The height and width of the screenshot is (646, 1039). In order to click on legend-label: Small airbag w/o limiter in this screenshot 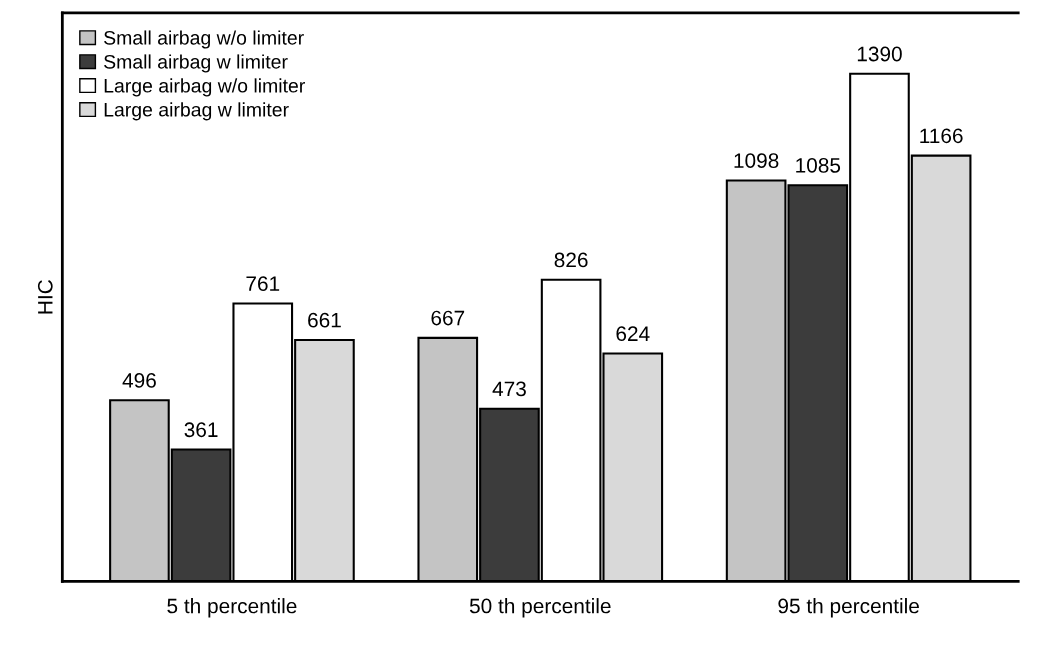, I will do `click(204, 39)`.